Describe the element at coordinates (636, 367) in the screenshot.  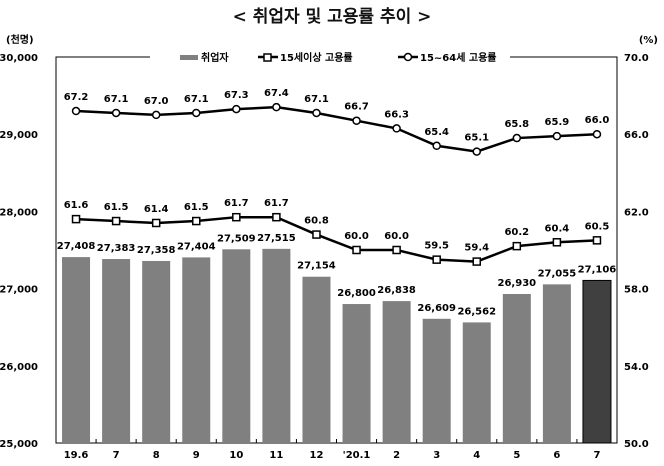
I see `right-tick-label: 54.0` at that location.